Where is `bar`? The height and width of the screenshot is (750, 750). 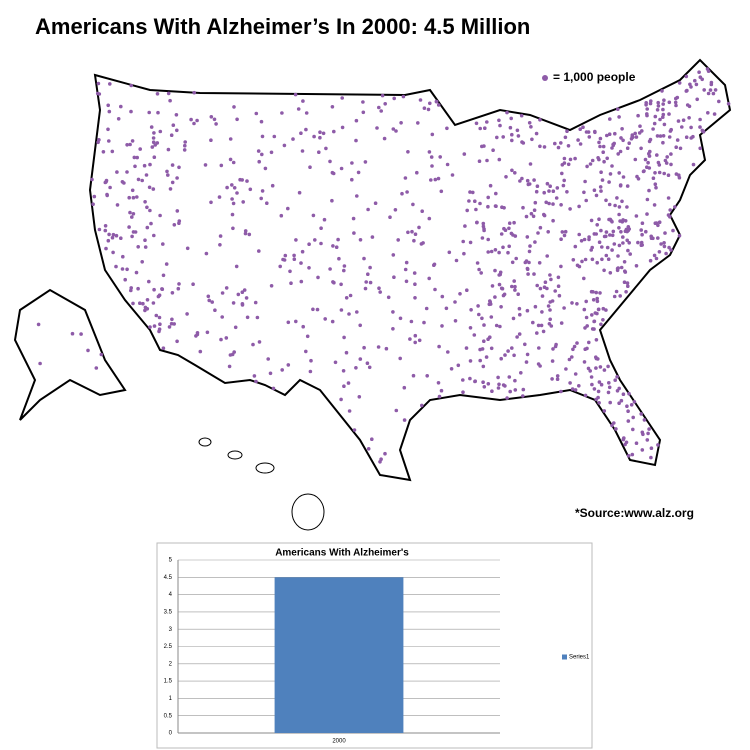 bar is located at coordinates (339, 655).